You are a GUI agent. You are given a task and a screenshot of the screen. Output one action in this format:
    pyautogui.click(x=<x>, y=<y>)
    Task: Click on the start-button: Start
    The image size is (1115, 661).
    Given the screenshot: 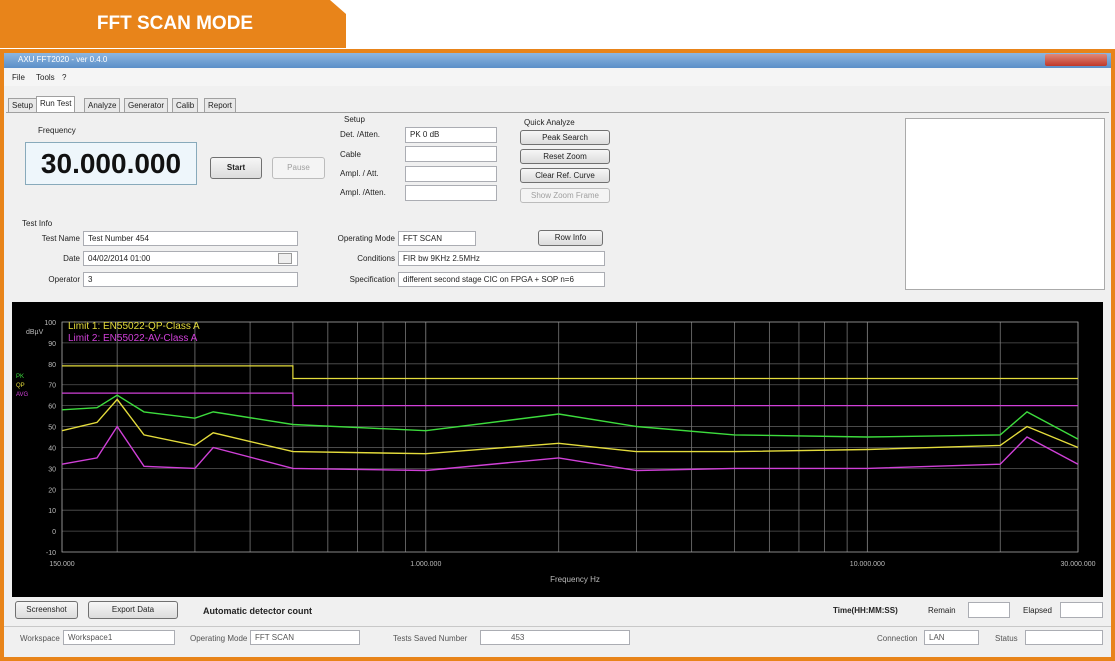 What is the action you would take?
    pyautogui.click(x=236, y=168)
    